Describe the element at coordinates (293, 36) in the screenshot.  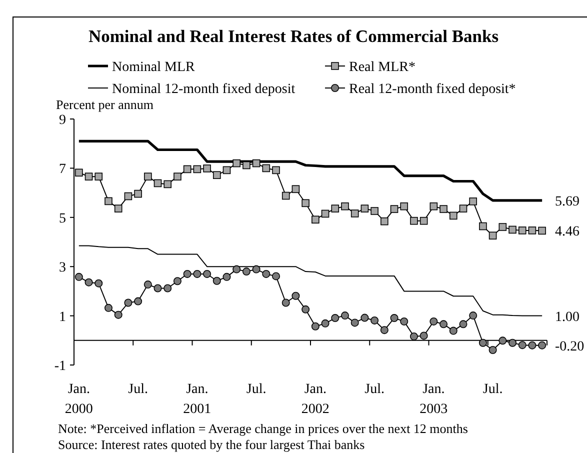
I see `chart-title: Nominal and Real Interest Rates of Commercial Banks` at that location.